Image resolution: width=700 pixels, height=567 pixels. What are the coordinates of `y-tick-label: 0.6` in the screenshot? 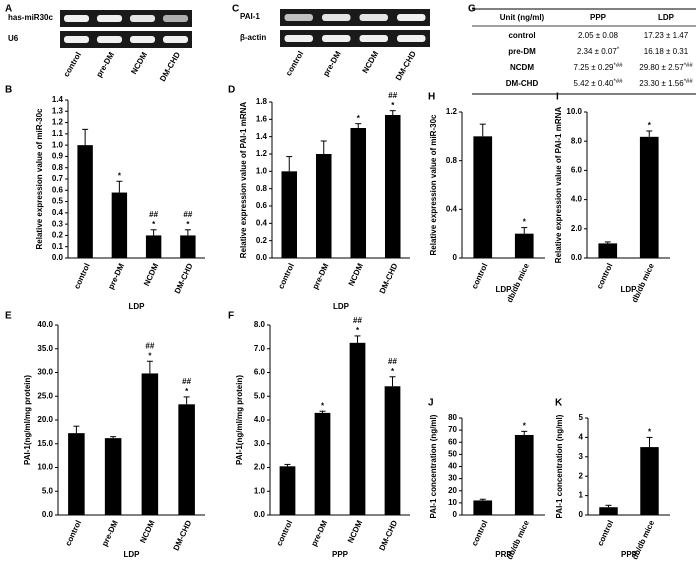 It's located at (58, 189).